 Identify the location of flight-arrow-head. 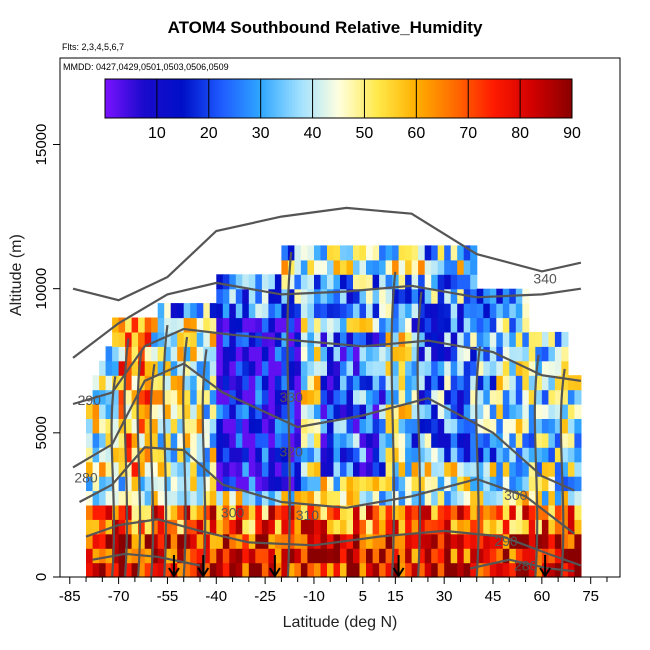
(398, 572).